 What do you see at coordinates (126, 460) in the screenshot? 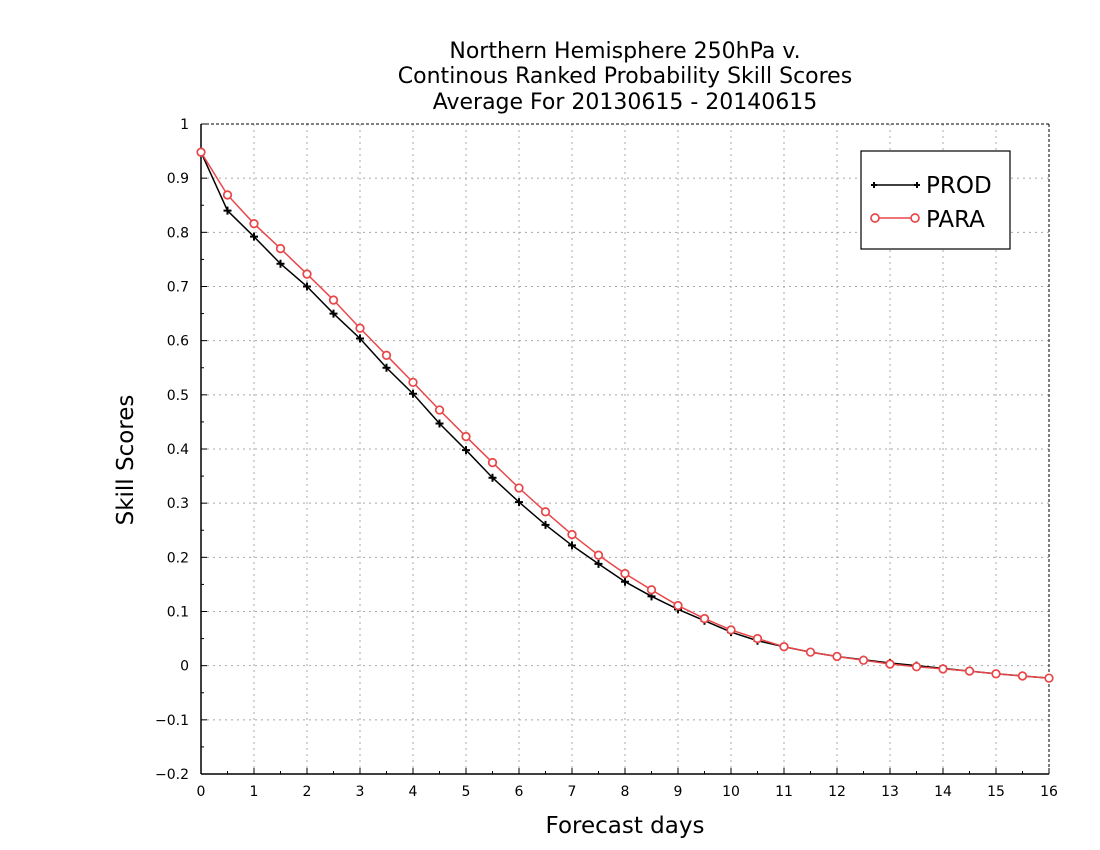
I see `y-axis-label: Skill Scores` at bounding box center [126, 460].